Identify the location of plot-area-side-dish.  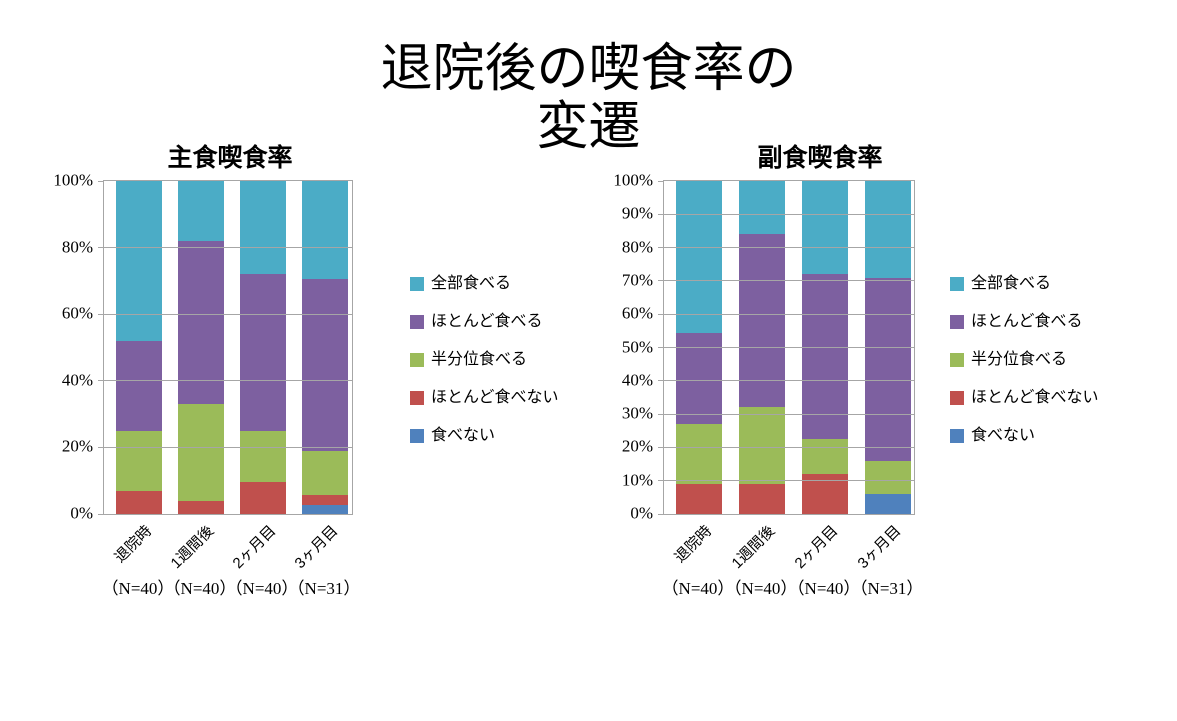
(786, 347).